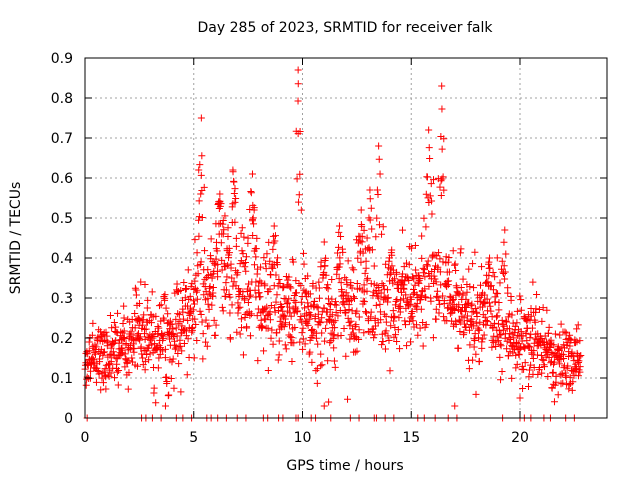 The image size is (640, 480). Describe the element at coordinates (344, 466) in the screenshot. I see `x-axis-title: GPS time / hours` at that location.